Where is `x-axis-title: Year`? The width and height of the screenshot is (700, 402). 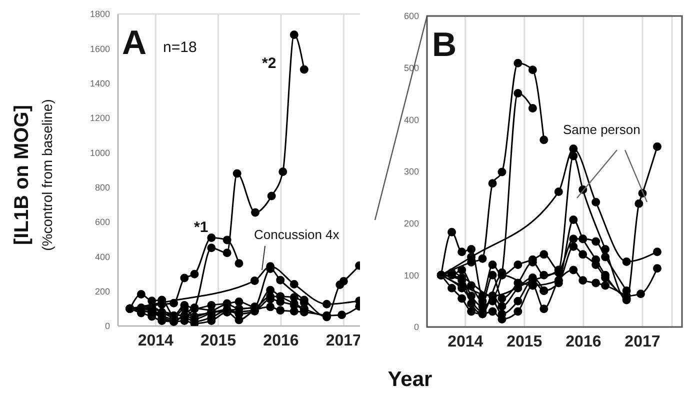 x-axis-title: Year is located at coordinates (410, 379).